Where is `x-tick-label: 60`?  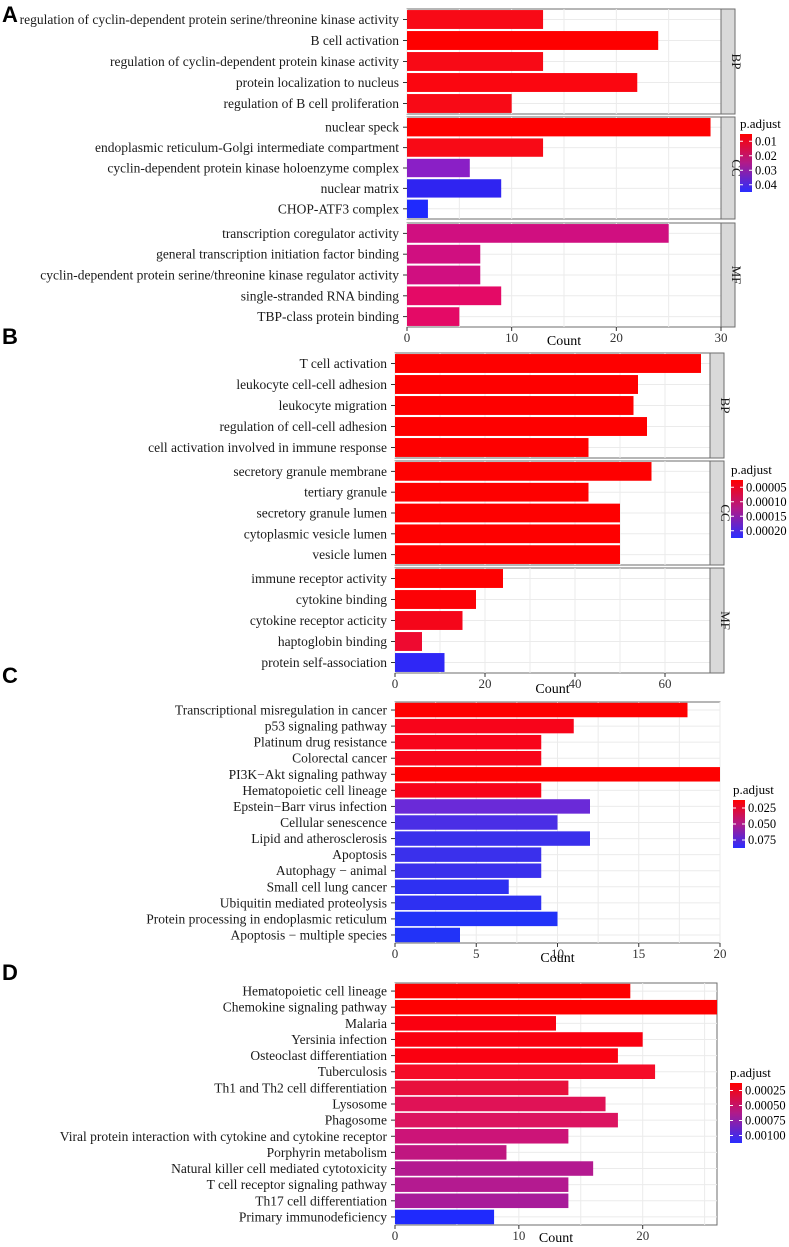
x-tick-label: 60 is located at coordinates (665, 683).